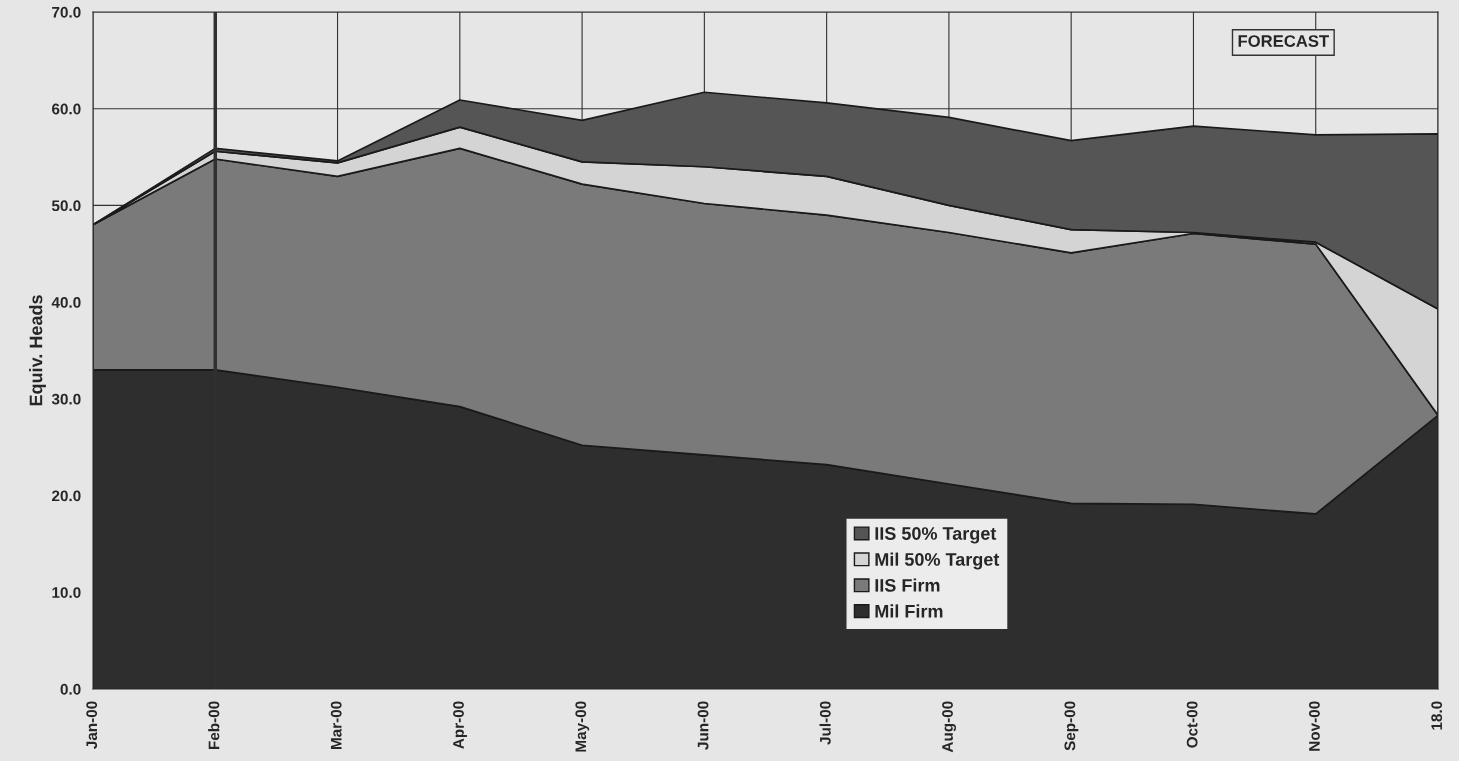 This screenshot has height=761, width=1459. I want to click on x-tick-label: Oct-00, so click(1192, 724).